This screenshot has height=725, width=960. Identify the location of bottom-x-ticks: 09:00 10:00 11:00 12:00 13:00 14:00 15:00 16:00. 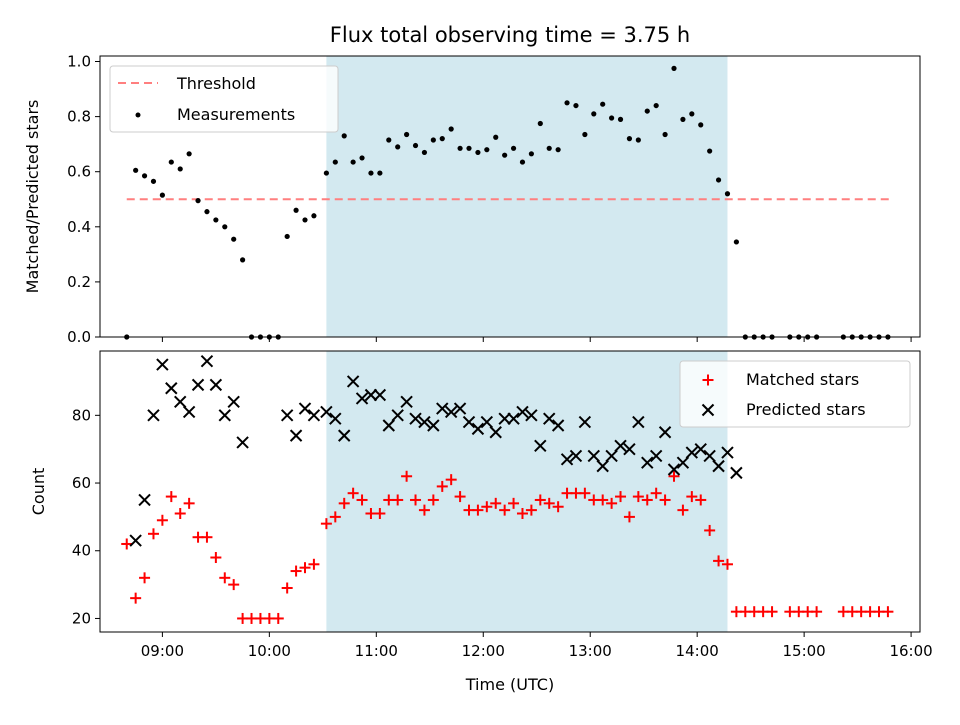
(537, 646).